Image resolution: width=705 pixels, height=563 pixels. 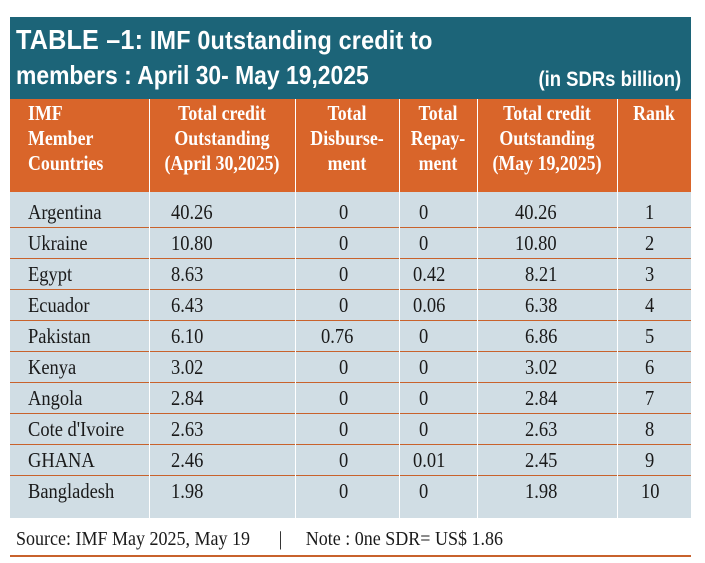 What do you see at coordinates (61, 460) in the screenshot?
I see `cell-country: GHANA` at bounding box center [61, 460].